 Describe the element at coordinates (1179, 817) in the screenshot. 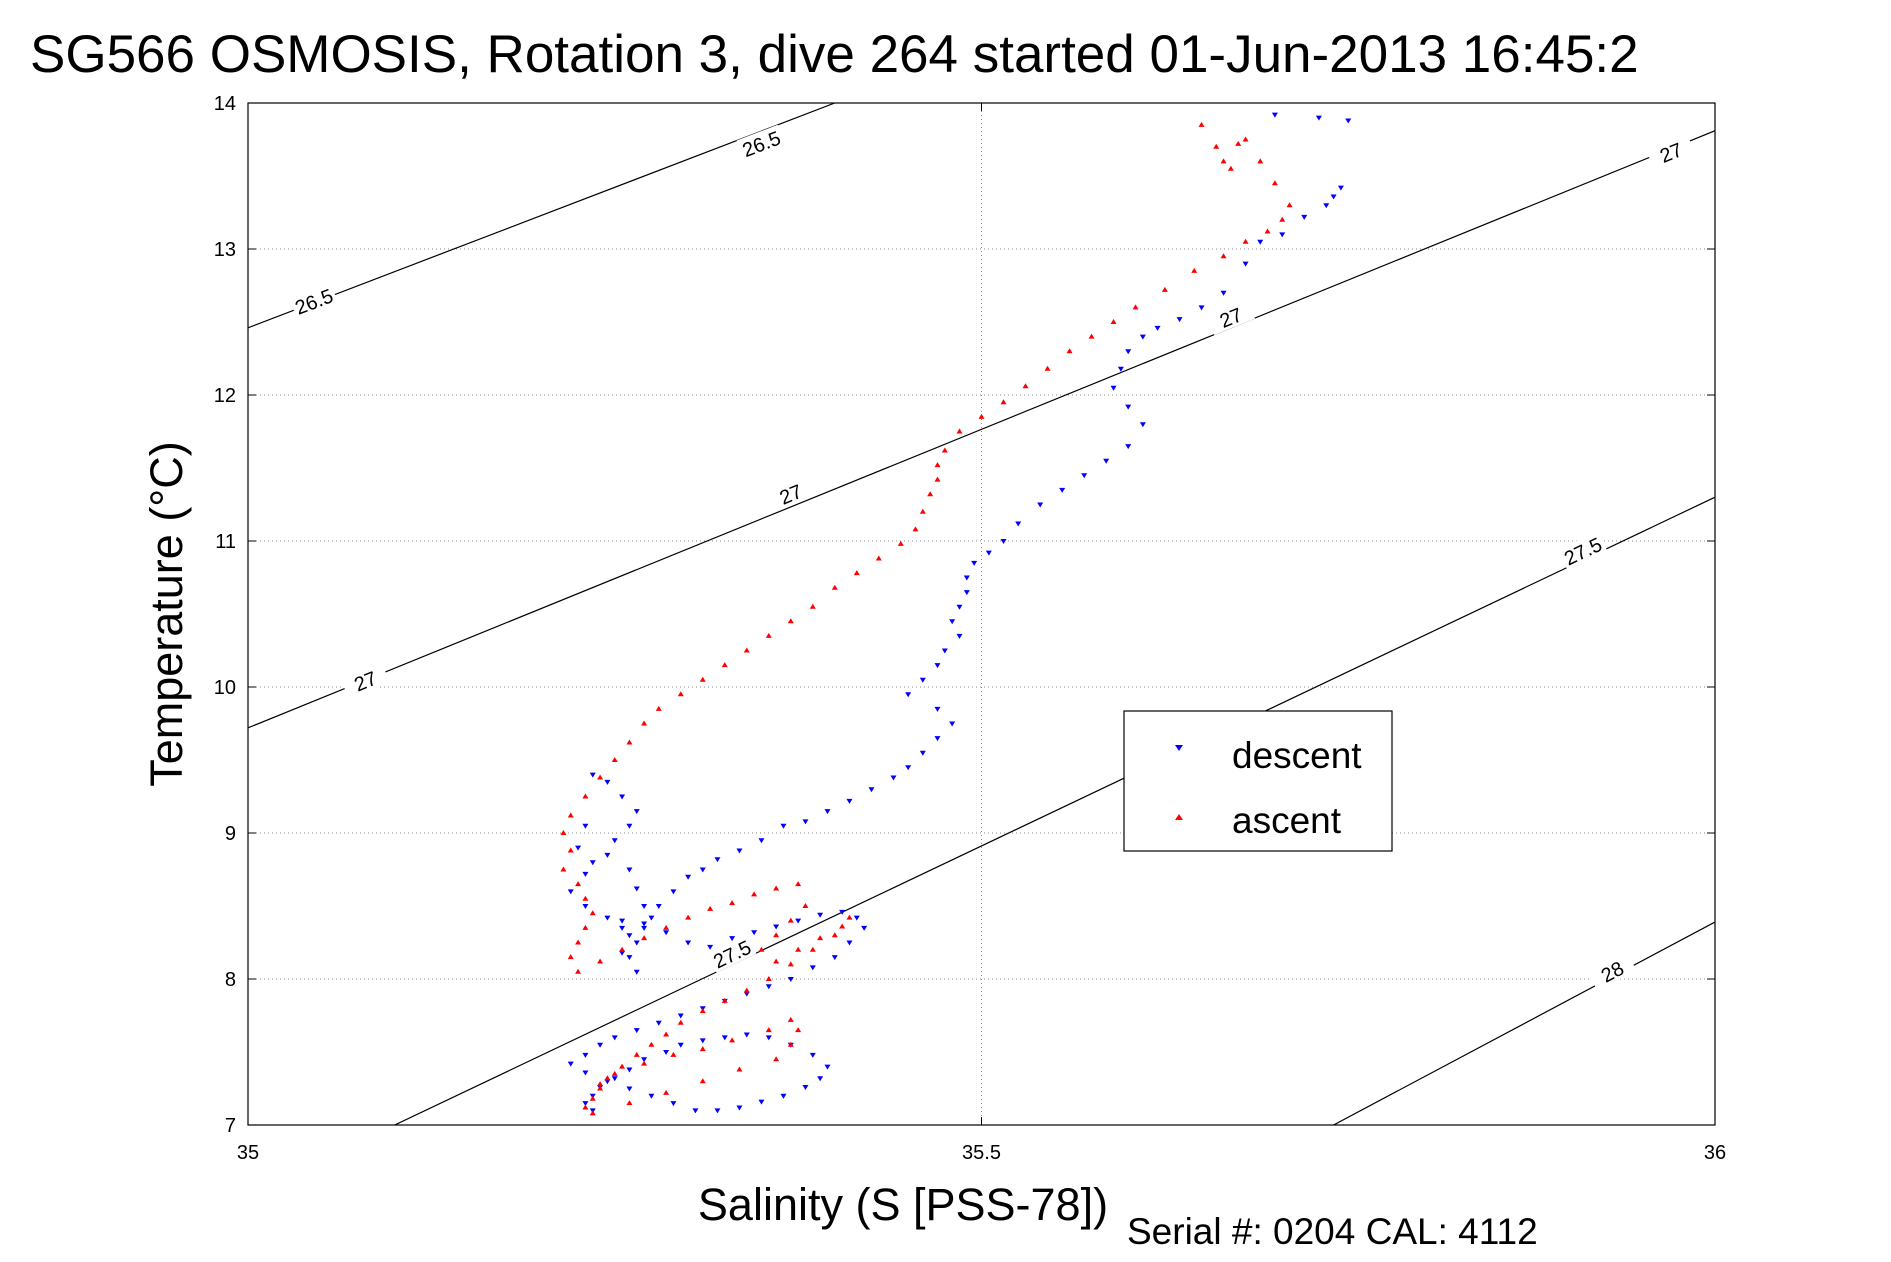

I see `legend-marker-ascent` at that location.